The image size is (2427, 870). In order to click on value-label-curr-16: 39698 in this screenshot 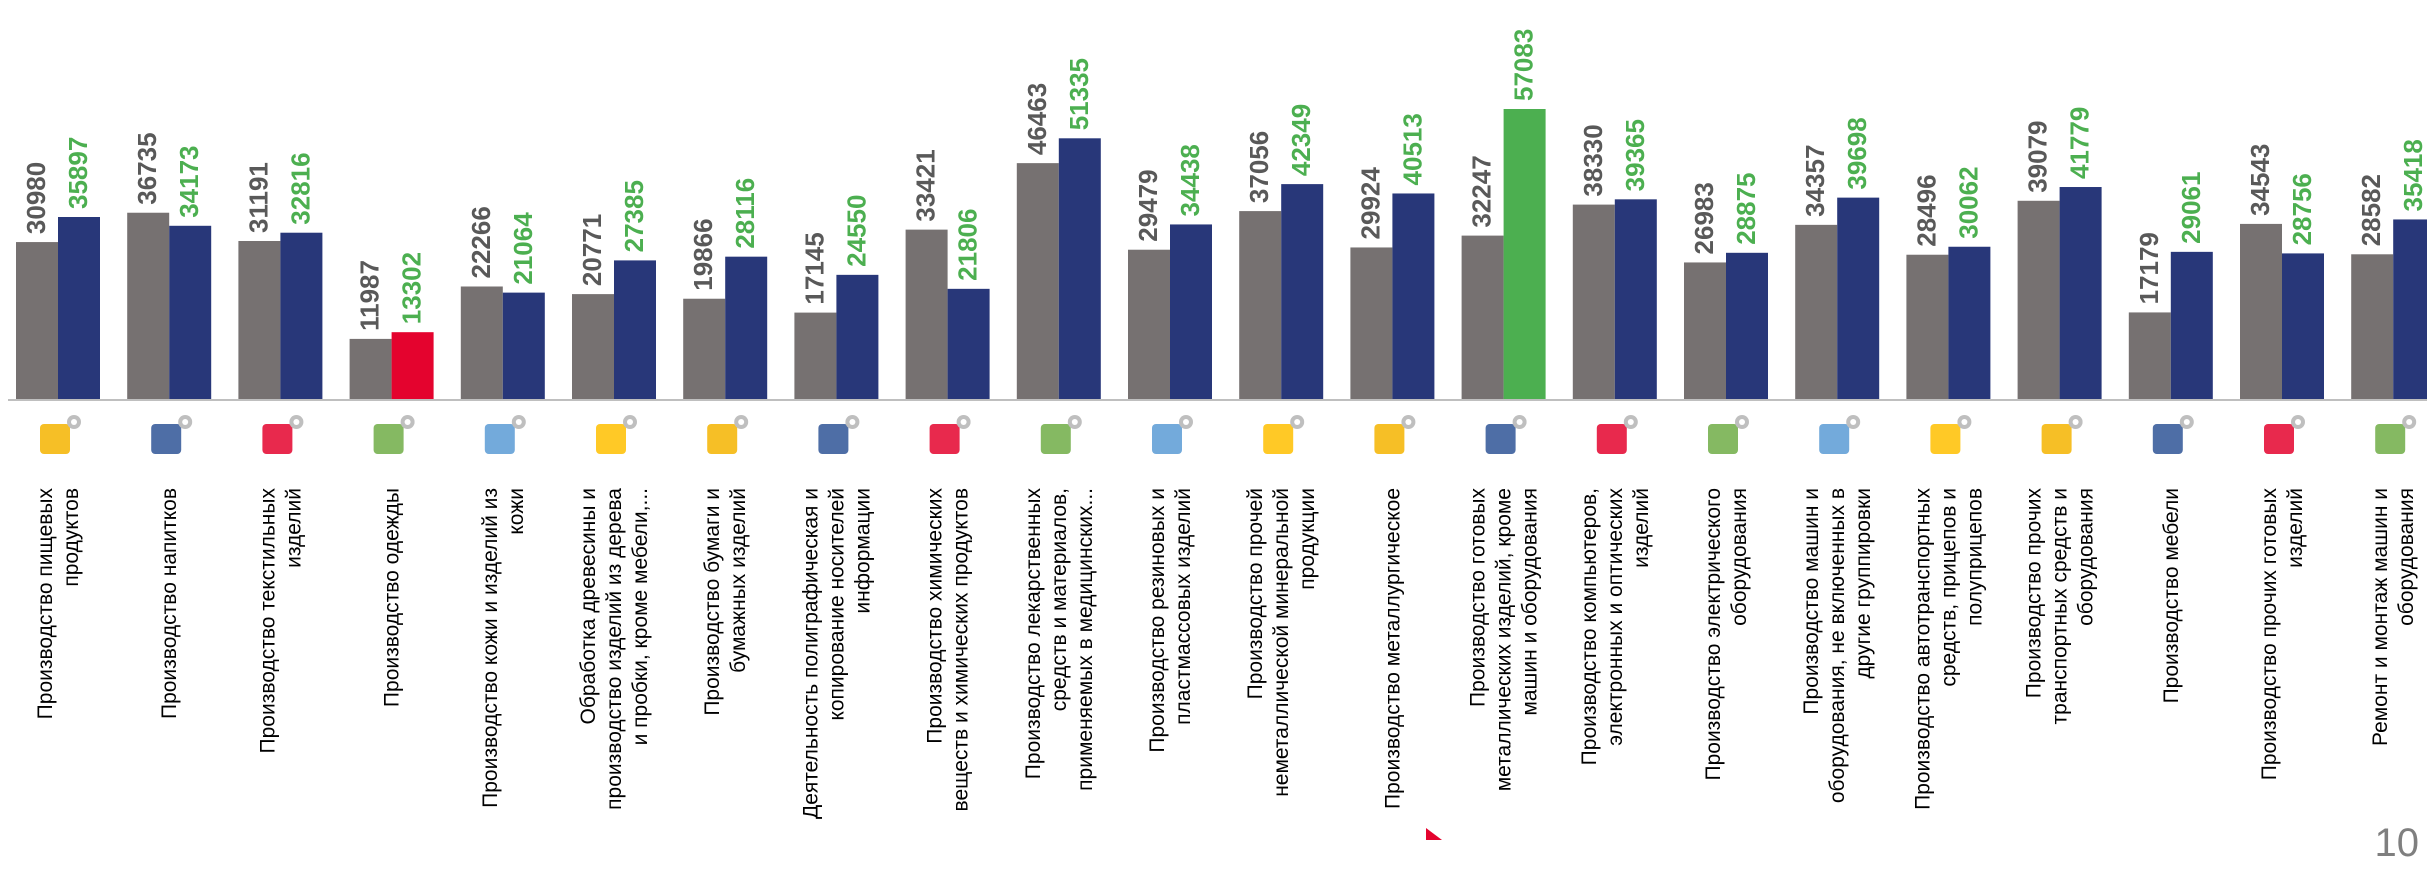, I will do `click(1857, 153)`.